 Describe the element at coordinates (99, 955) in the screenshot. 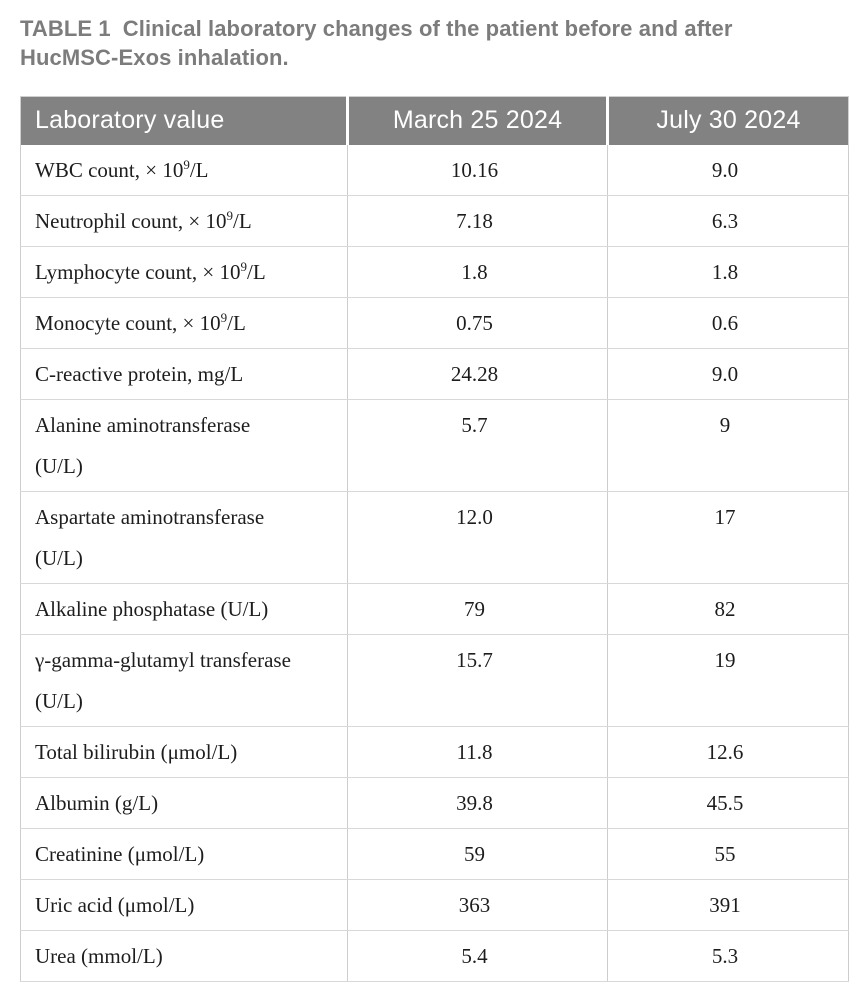

I see `lab-value-name-line1: Urea (mmol/L)` at that location.